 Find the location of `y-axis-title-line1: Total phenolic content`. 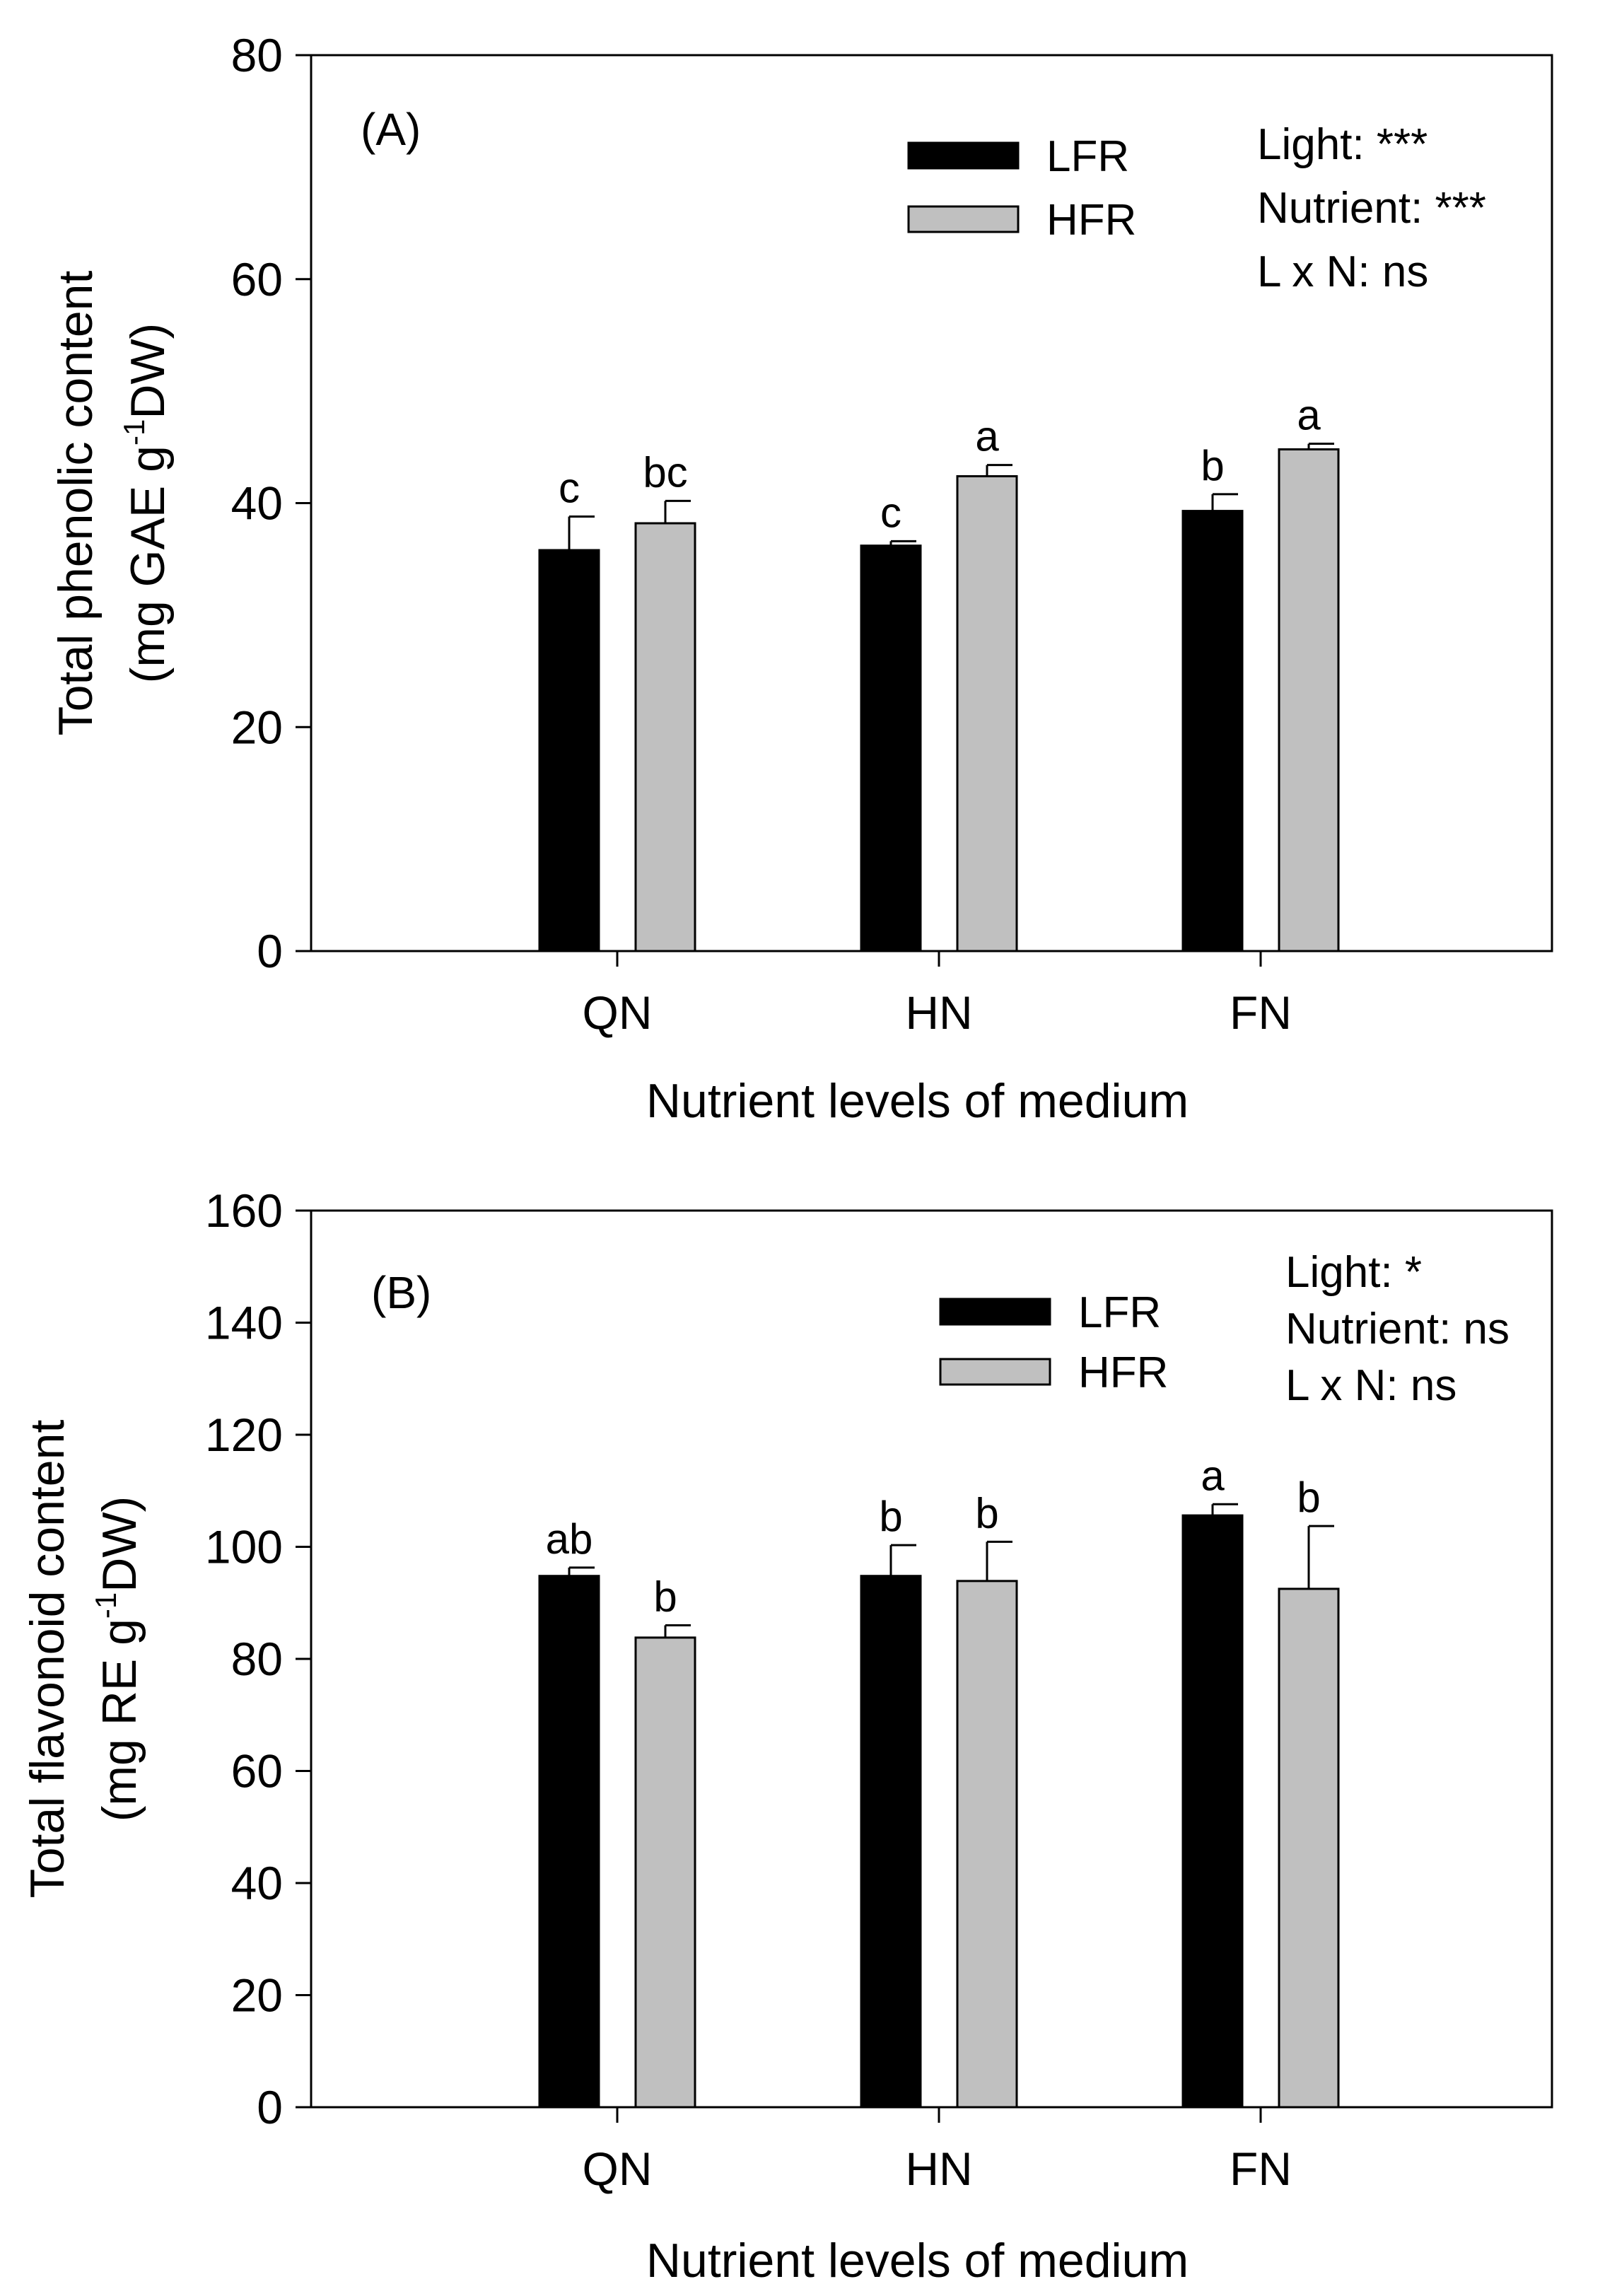

y-axis-title-line1: Total phenolic content is located at coordinates (76, 504).